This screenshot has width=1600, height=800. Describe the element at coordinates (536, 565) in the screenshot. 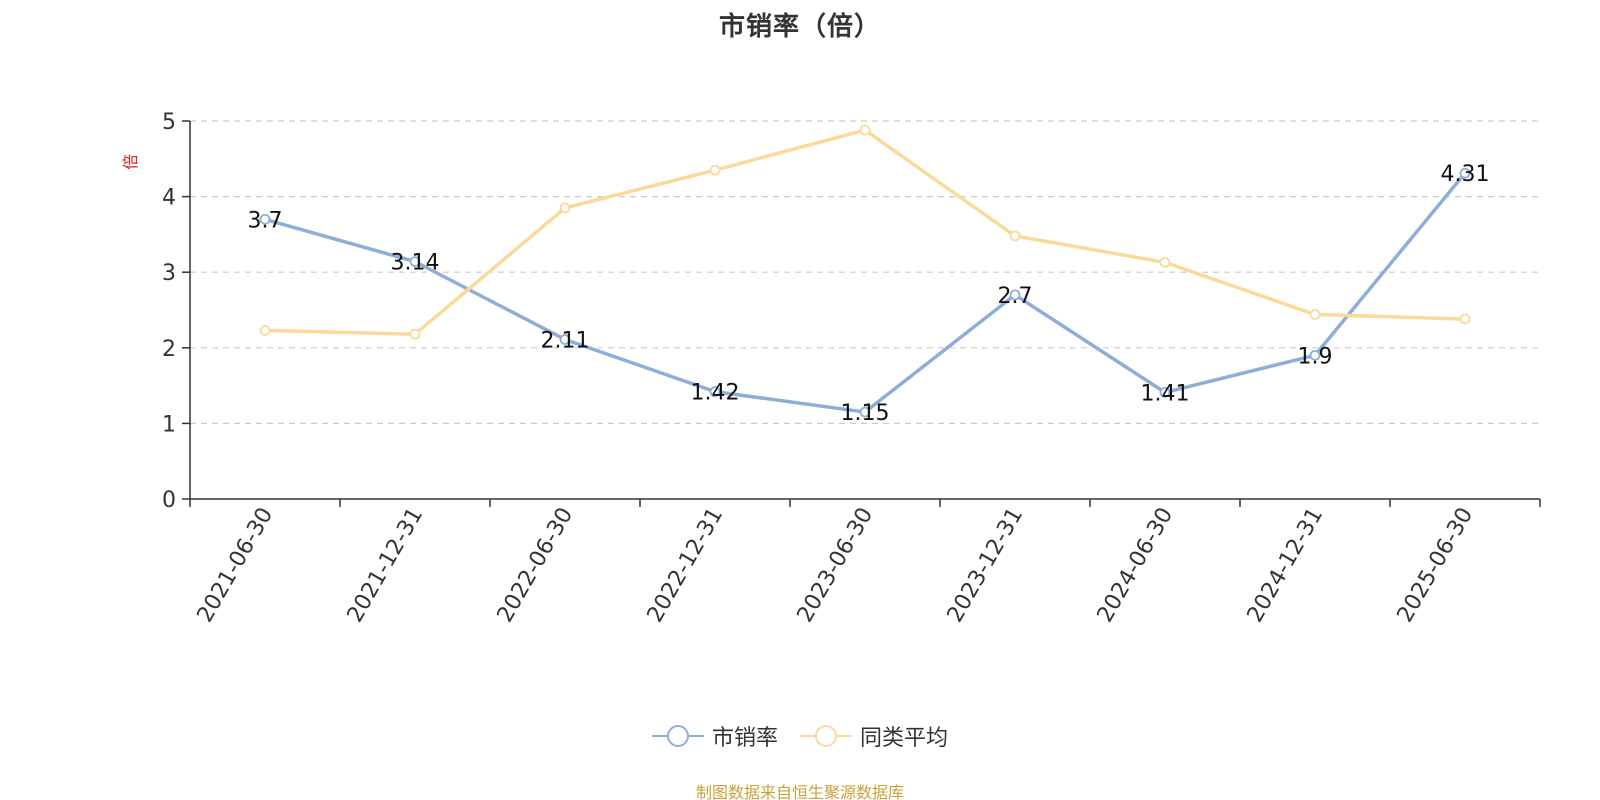

I see `x-tick-label-2: 2022-06-30` at that location.